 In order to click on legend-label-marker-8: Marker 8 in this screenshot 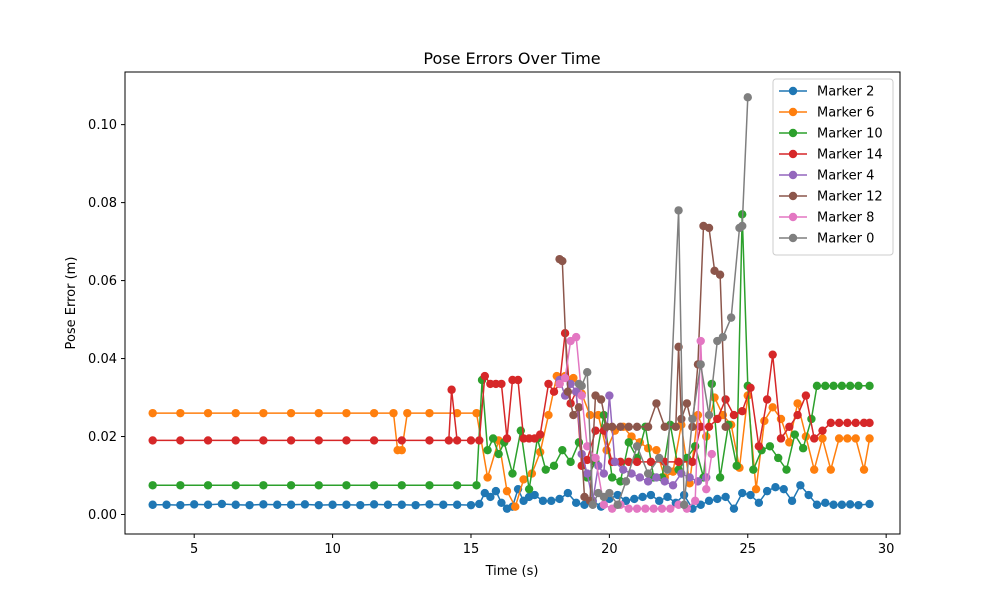, I will do `click(845, 218)`.